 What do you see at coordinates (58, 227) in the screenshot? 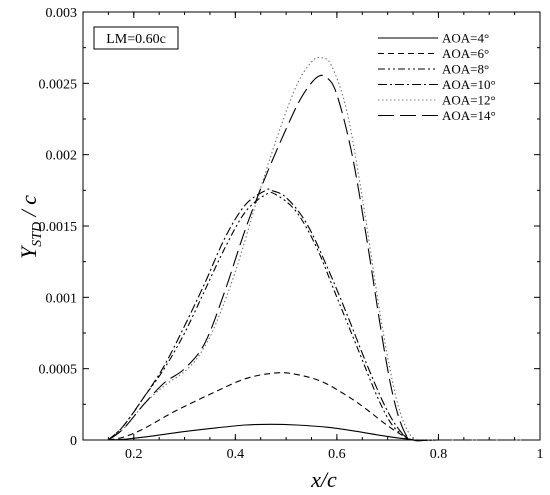
I see `y-tick-label: 0.0015` at bounding box center [58, 227].